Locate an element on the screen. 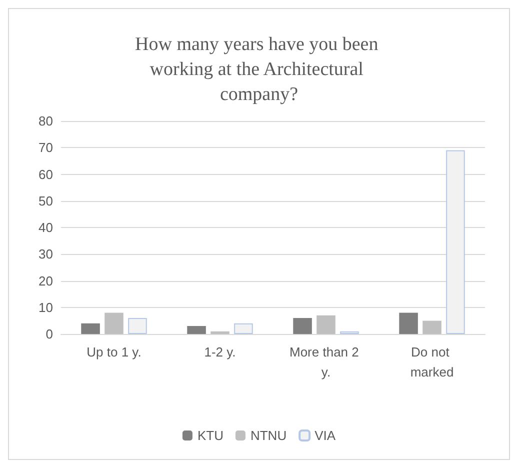  y-tick-label: 10 is located at coordinates (45, 307).